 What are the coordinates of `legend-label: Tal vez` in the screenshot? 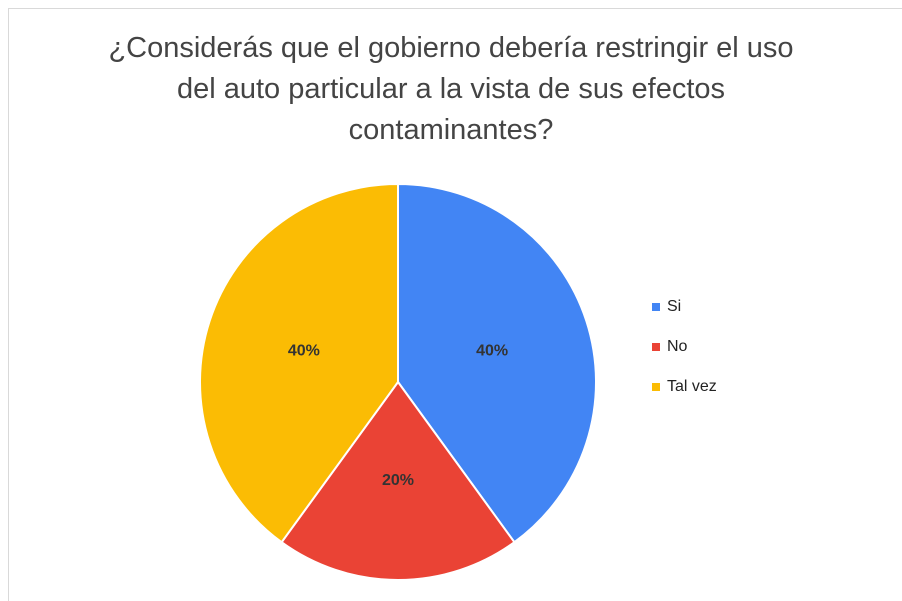 It's located at (692, 386).